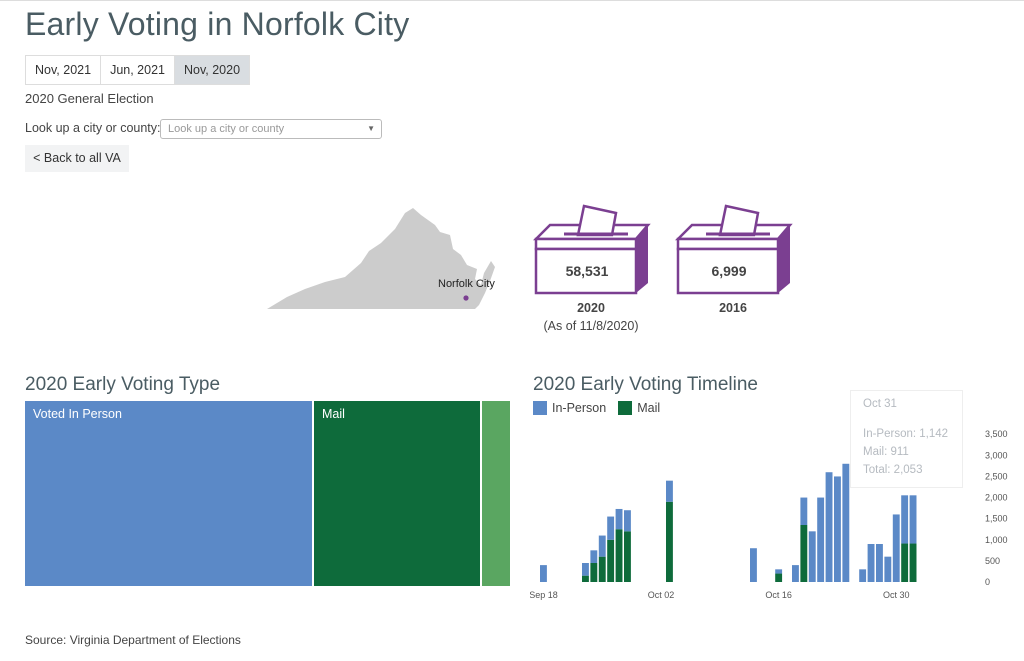 The width and height of the screenshot is (1024, 661). Describe the element at coordinates (729, 271) in the screenshot. I see `ballot-count-2016: 6,999` at that location.